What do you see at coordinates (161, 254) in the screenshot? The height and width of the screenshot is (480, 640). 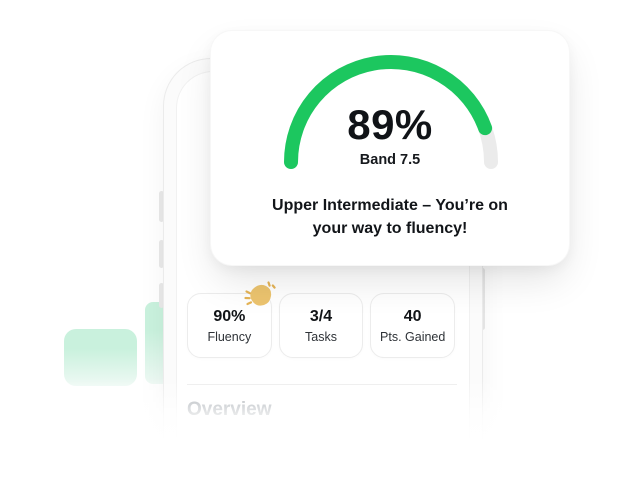 I see `phone-volume-up-button` at bounding box center [161, 254].